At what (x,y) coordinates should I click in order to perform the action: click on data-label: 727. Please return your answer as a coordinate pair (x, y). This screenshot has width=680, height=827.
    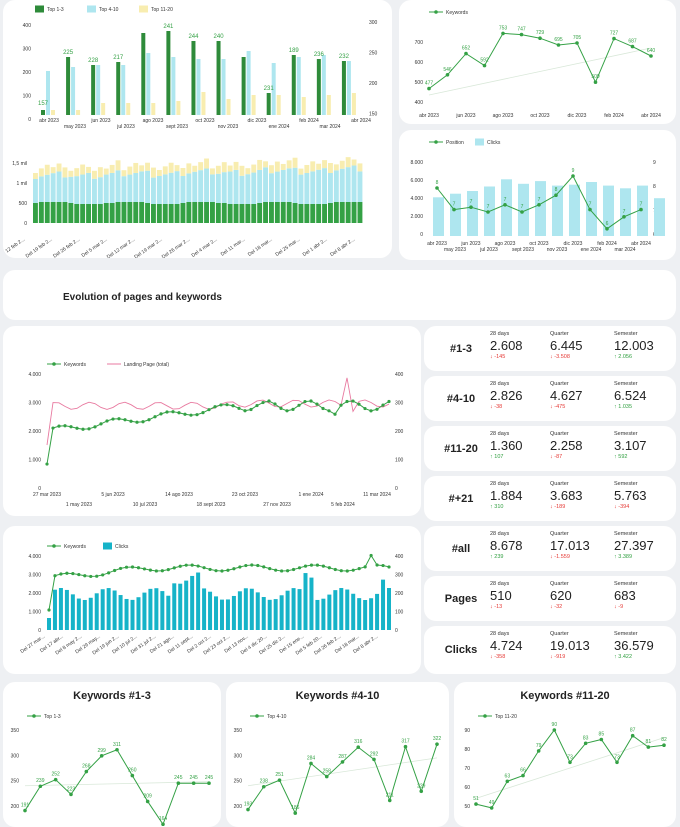
    Looking at the image, I should click on (614, 34).